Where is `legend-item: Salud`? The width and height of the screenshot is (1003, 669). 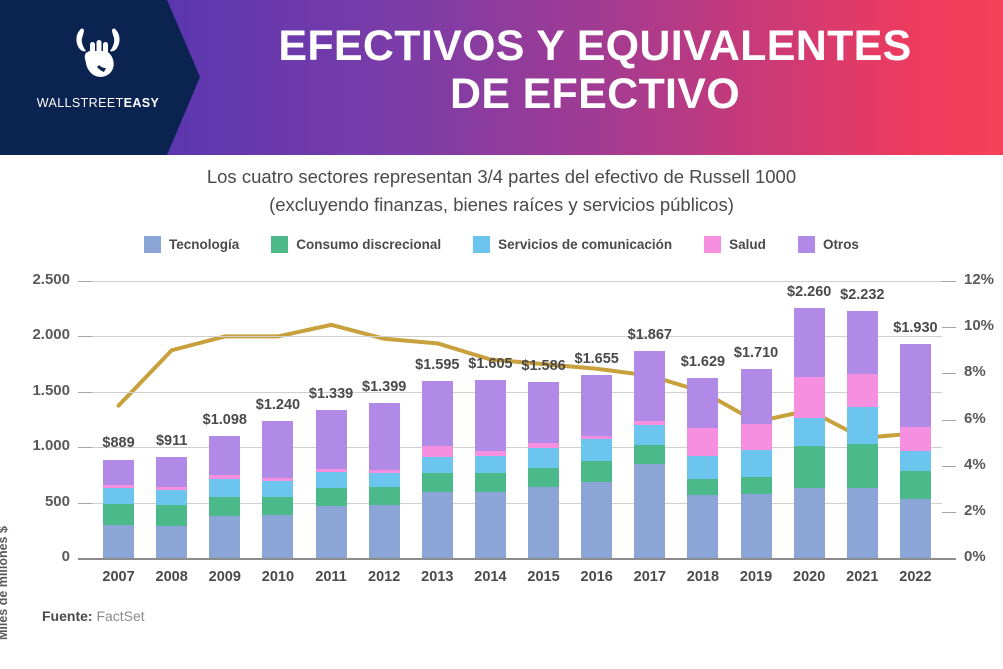 legend-item: Salud is located at coordinates (735, 244).